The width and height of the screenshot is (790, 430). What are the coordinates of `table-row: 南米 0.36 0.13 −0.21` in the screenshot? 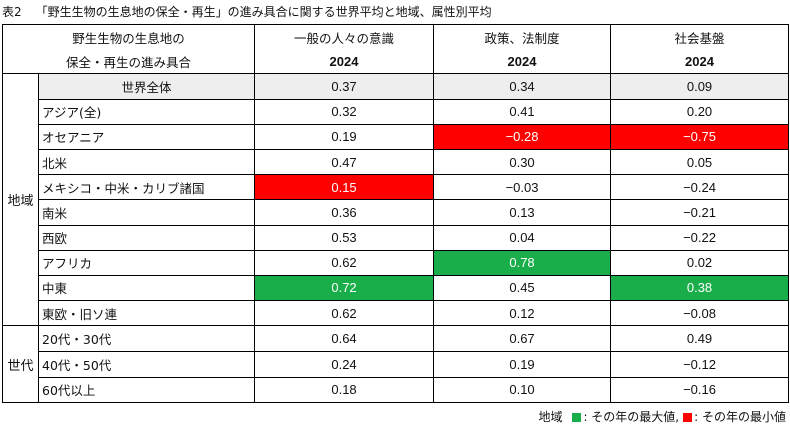 It's located at (396, 212).